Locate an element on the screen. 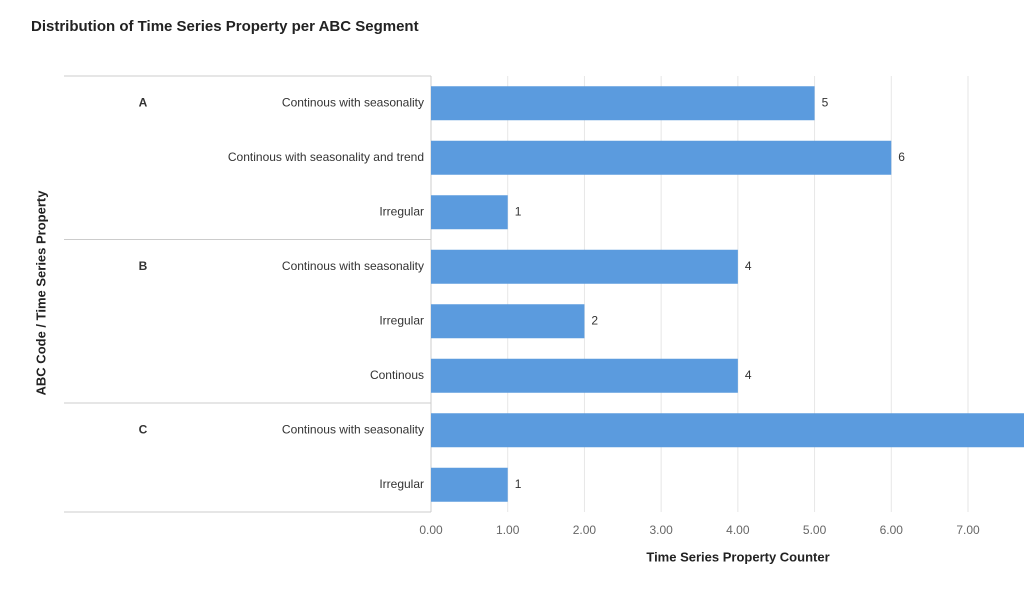 The height and width of the screenshot is (592, 1024). data-label: 5 is located at coordinates (825, 102).